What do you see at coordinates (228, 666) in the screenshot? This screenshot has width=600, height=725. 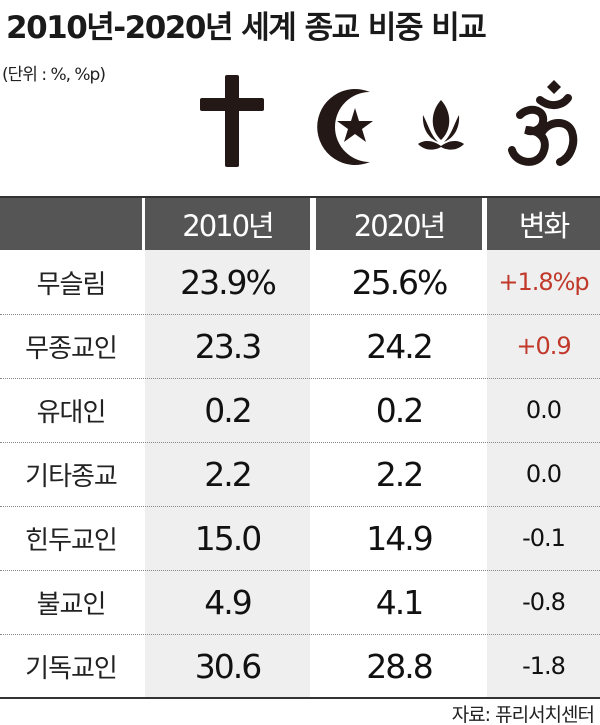 I see `value-2010: 30.6` at bounding box center [228, 666].